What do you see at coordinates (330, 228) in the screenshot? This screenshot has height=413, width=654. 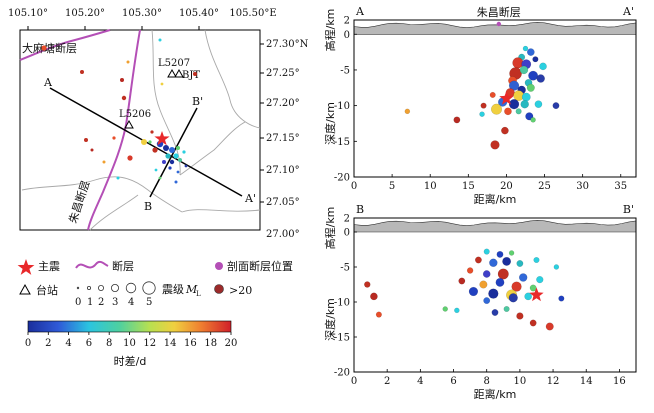 I see `y-axis-label-top: 高程/km` at bounding box center [330, 228].